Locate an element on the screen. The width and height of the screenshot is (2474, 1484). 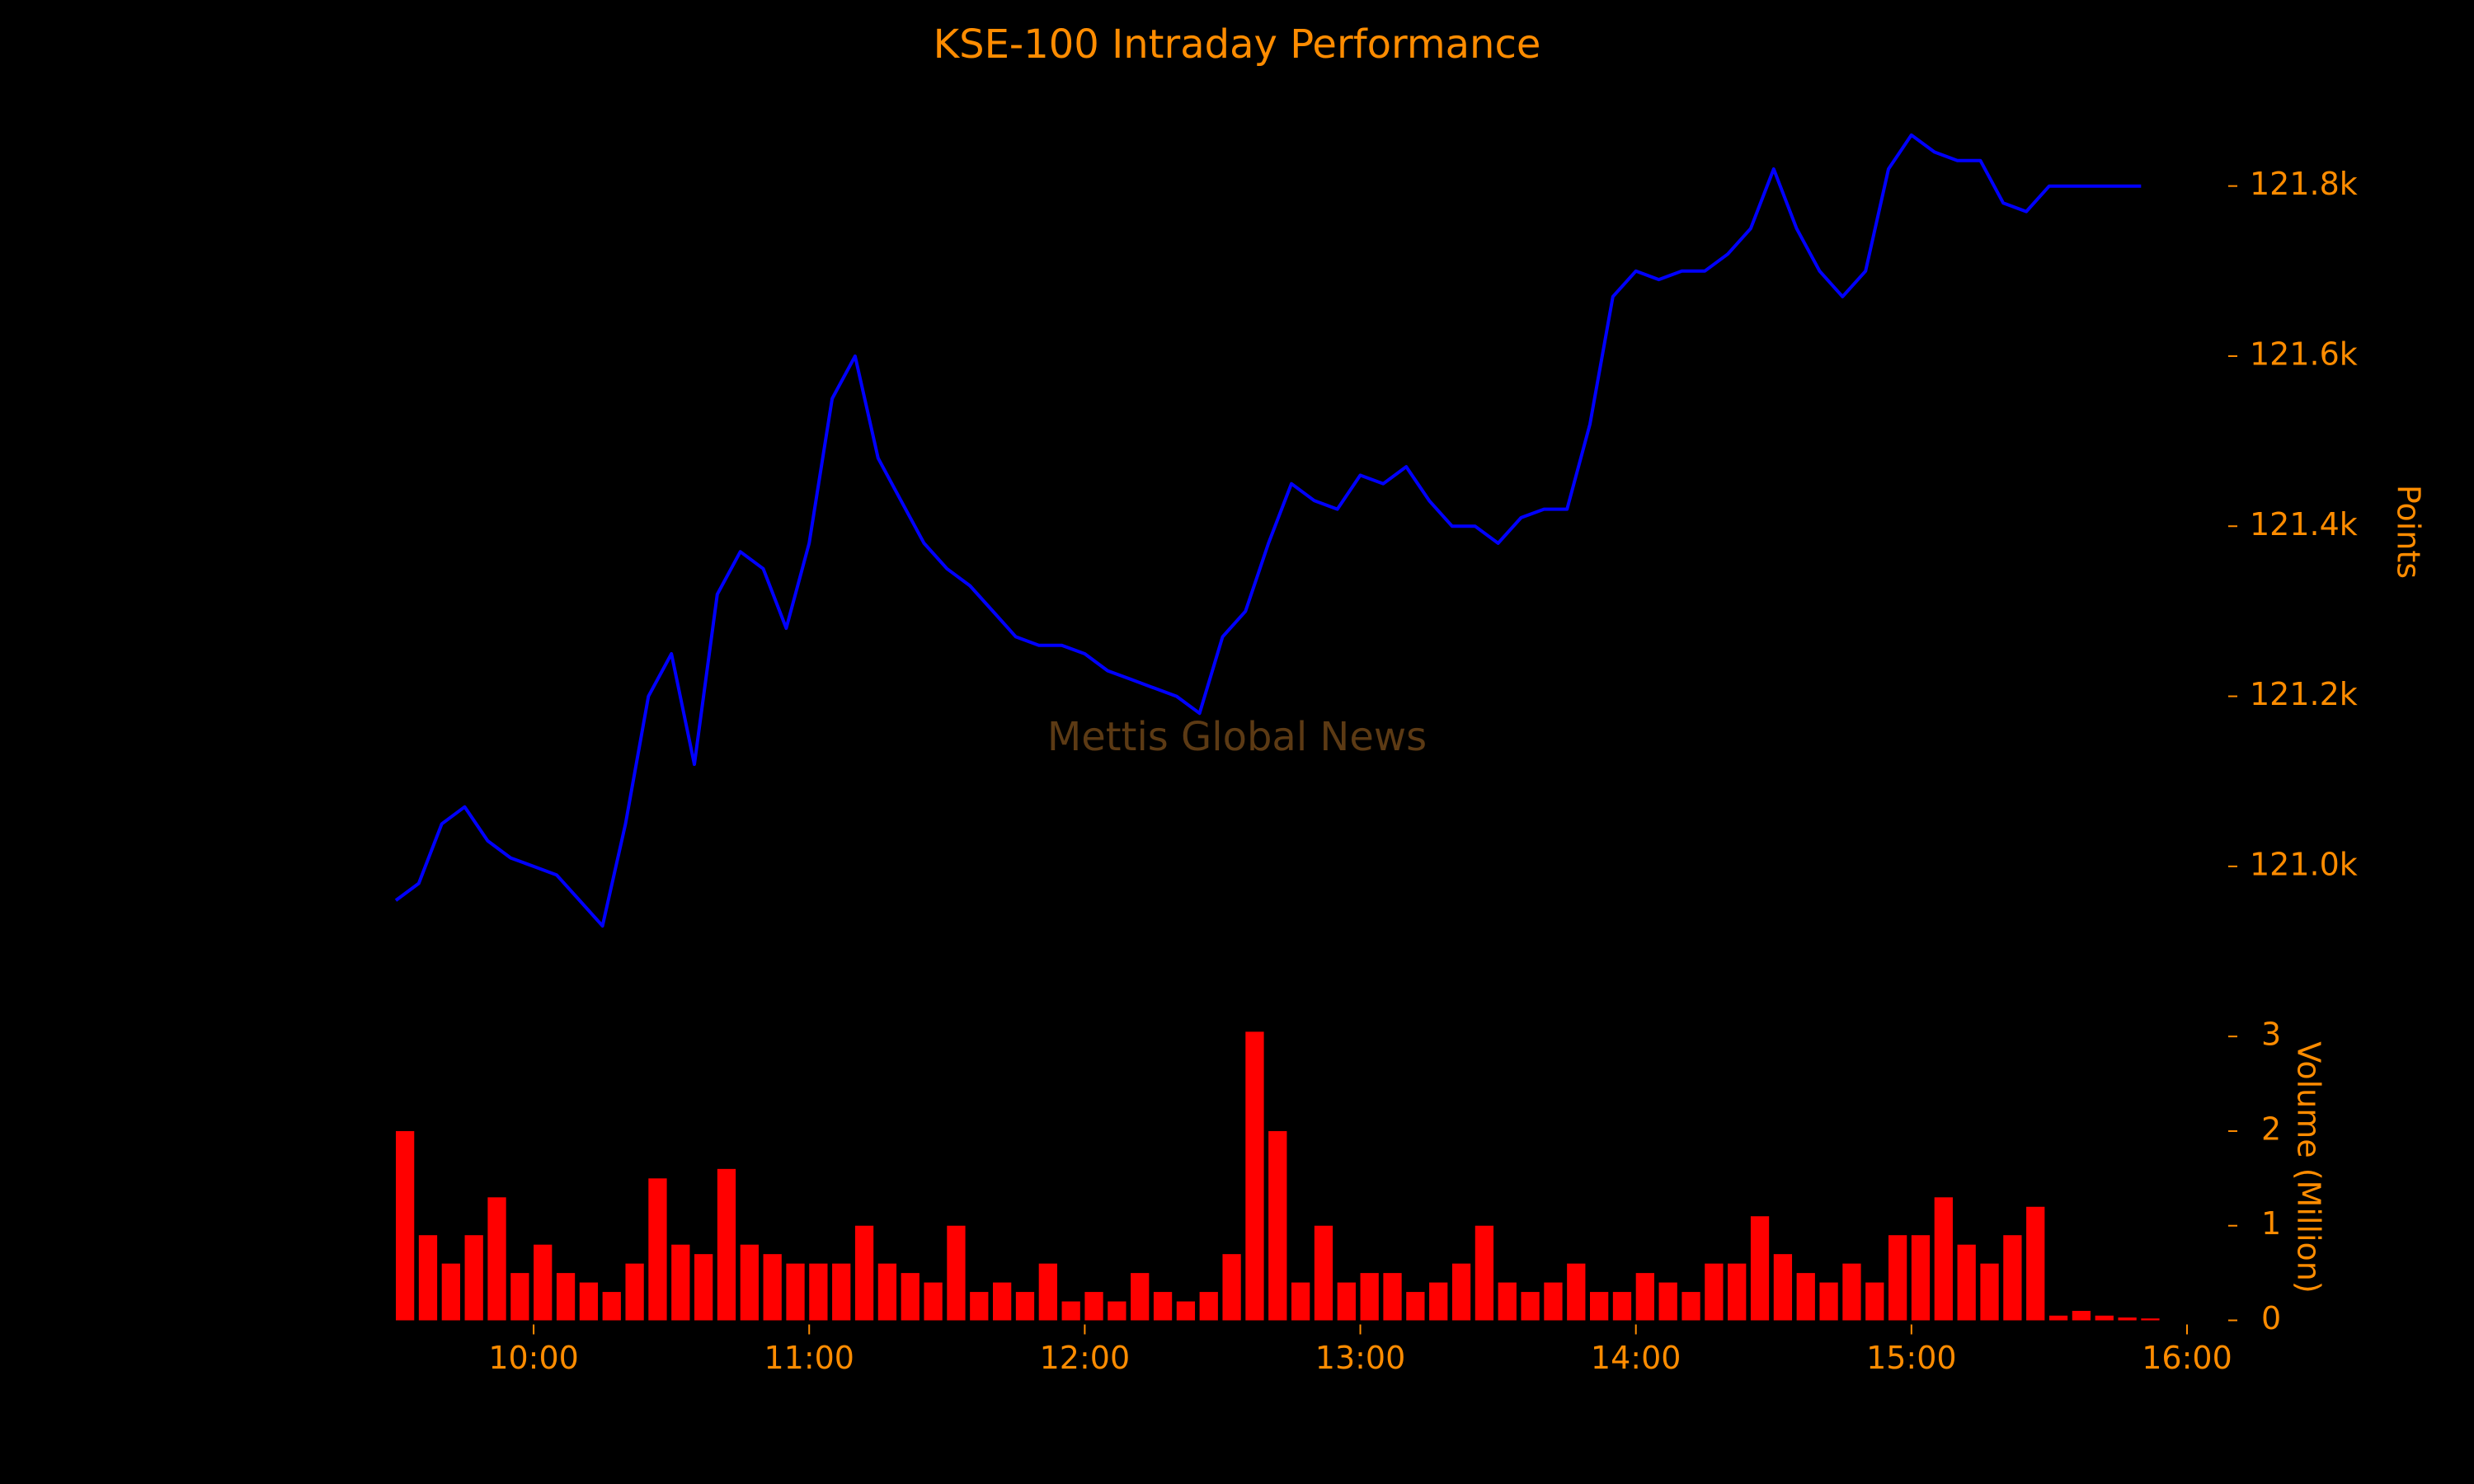
x-tick-label: 11:00 is located at coordinates (809, 1358).